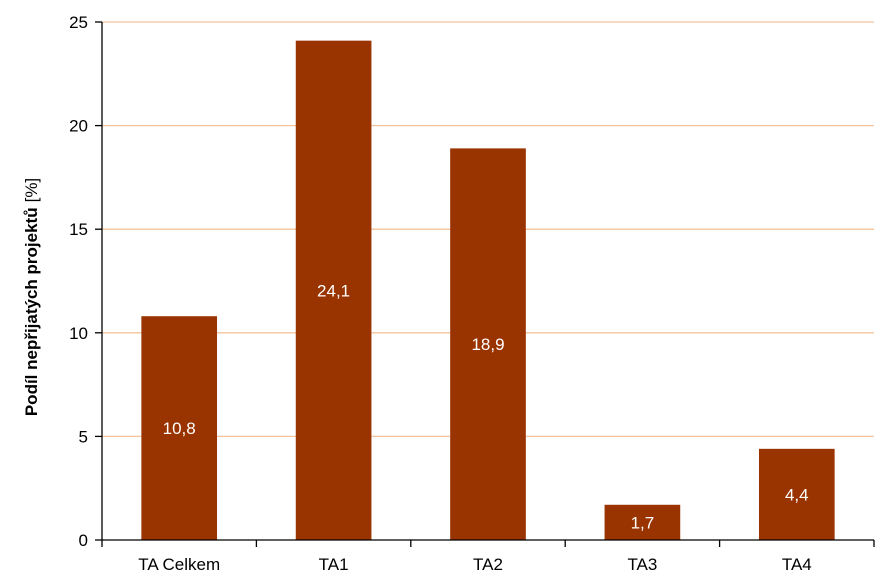 The width and height of the screenshot is (882, 580). Describe the element at coordinates (488, 564) in the screenshot. I see `x-tick-label: TA2` at that location.